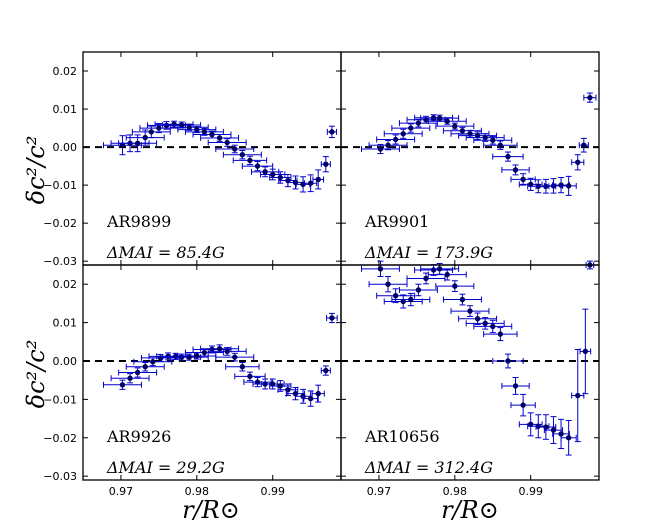 This screenshot has height=524, width=665. I want to click on panel-annotation-value: ΔMAI = 173.9G, so click(428, 252).